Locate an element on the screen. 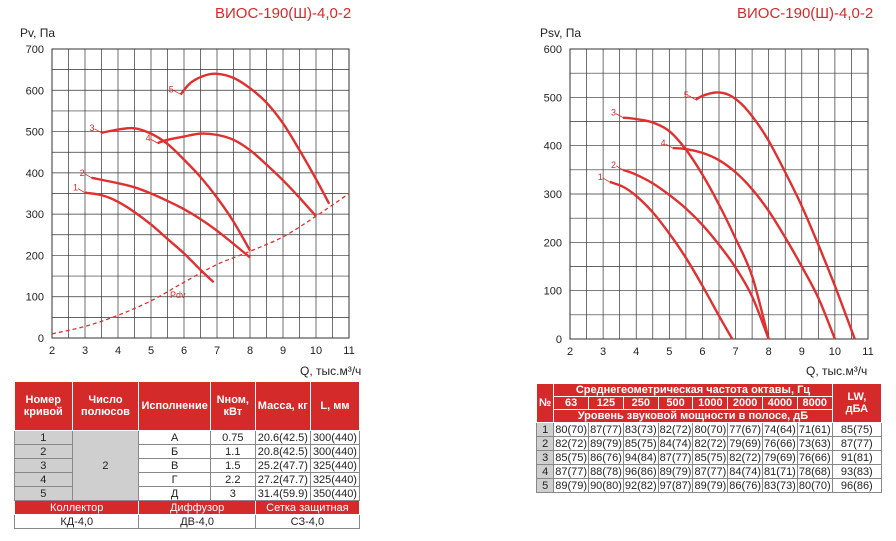  left-y-tick: 700 is located at coordinates (35, 50).